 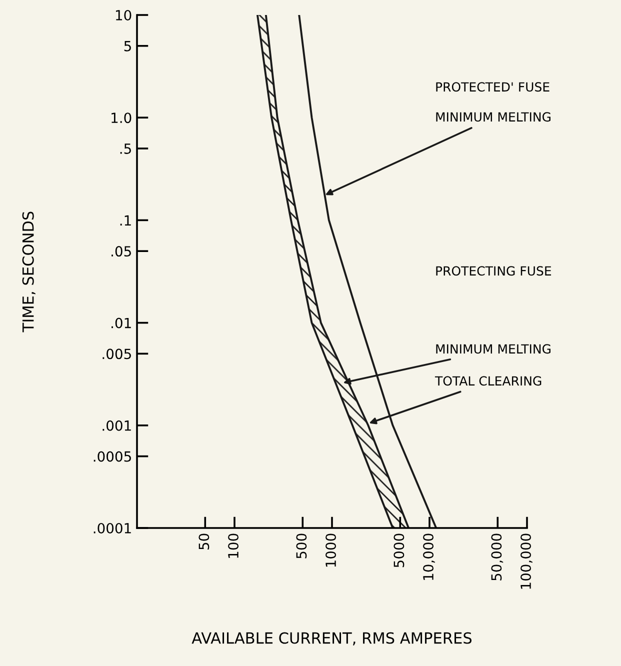 What do you see at coordinates (116, 354) in the screenshot?
I see `y-tick-label: .005` at bounding box center [116, 354].